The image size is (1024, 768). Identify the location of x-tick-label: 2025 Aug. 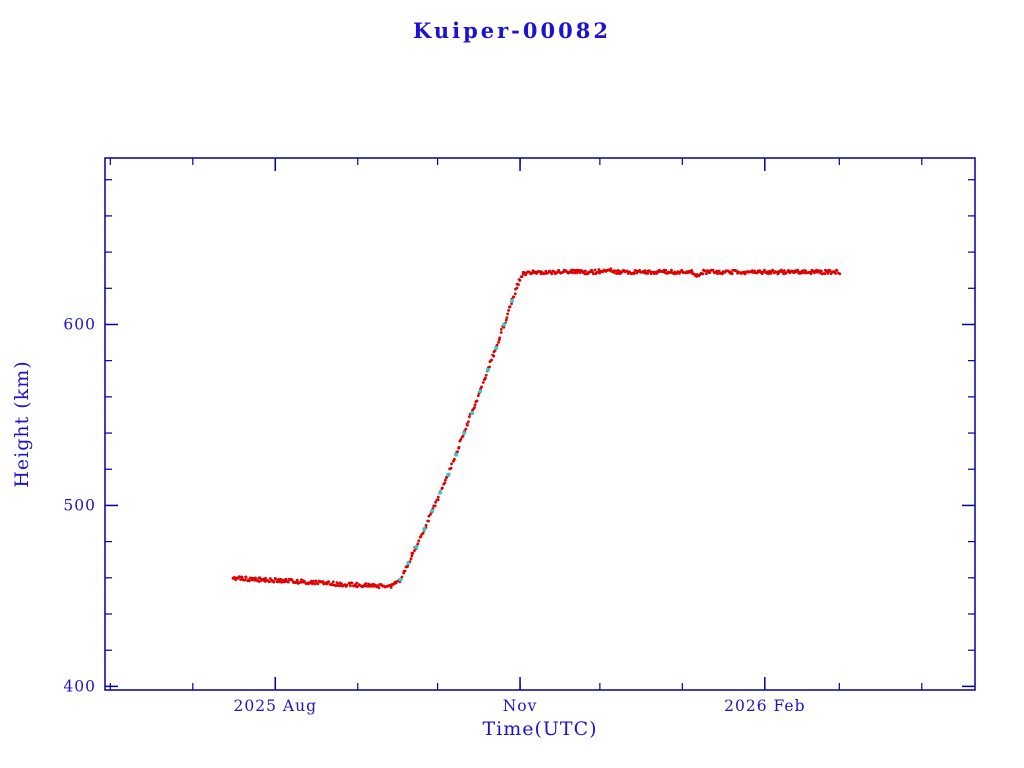
(275, 706).